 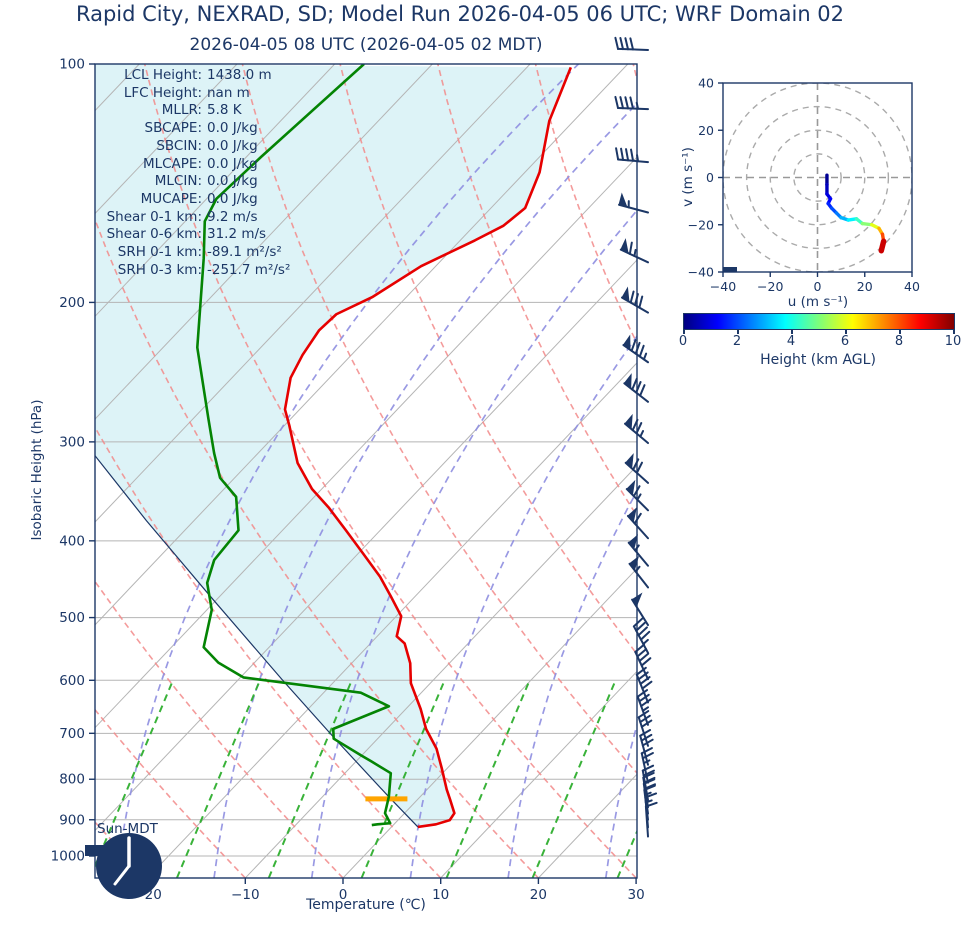 What do you see at coordinates (72, 780) in the screenshot?
I see `svg-text: 800` at bounding box center [72, 780].